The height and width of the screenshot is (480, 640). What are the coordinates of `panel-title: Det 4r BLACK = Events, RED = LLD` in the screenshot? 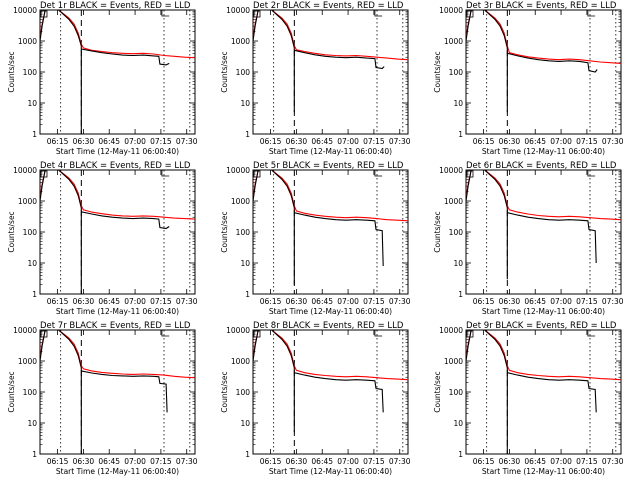 It's located at (115, 166).